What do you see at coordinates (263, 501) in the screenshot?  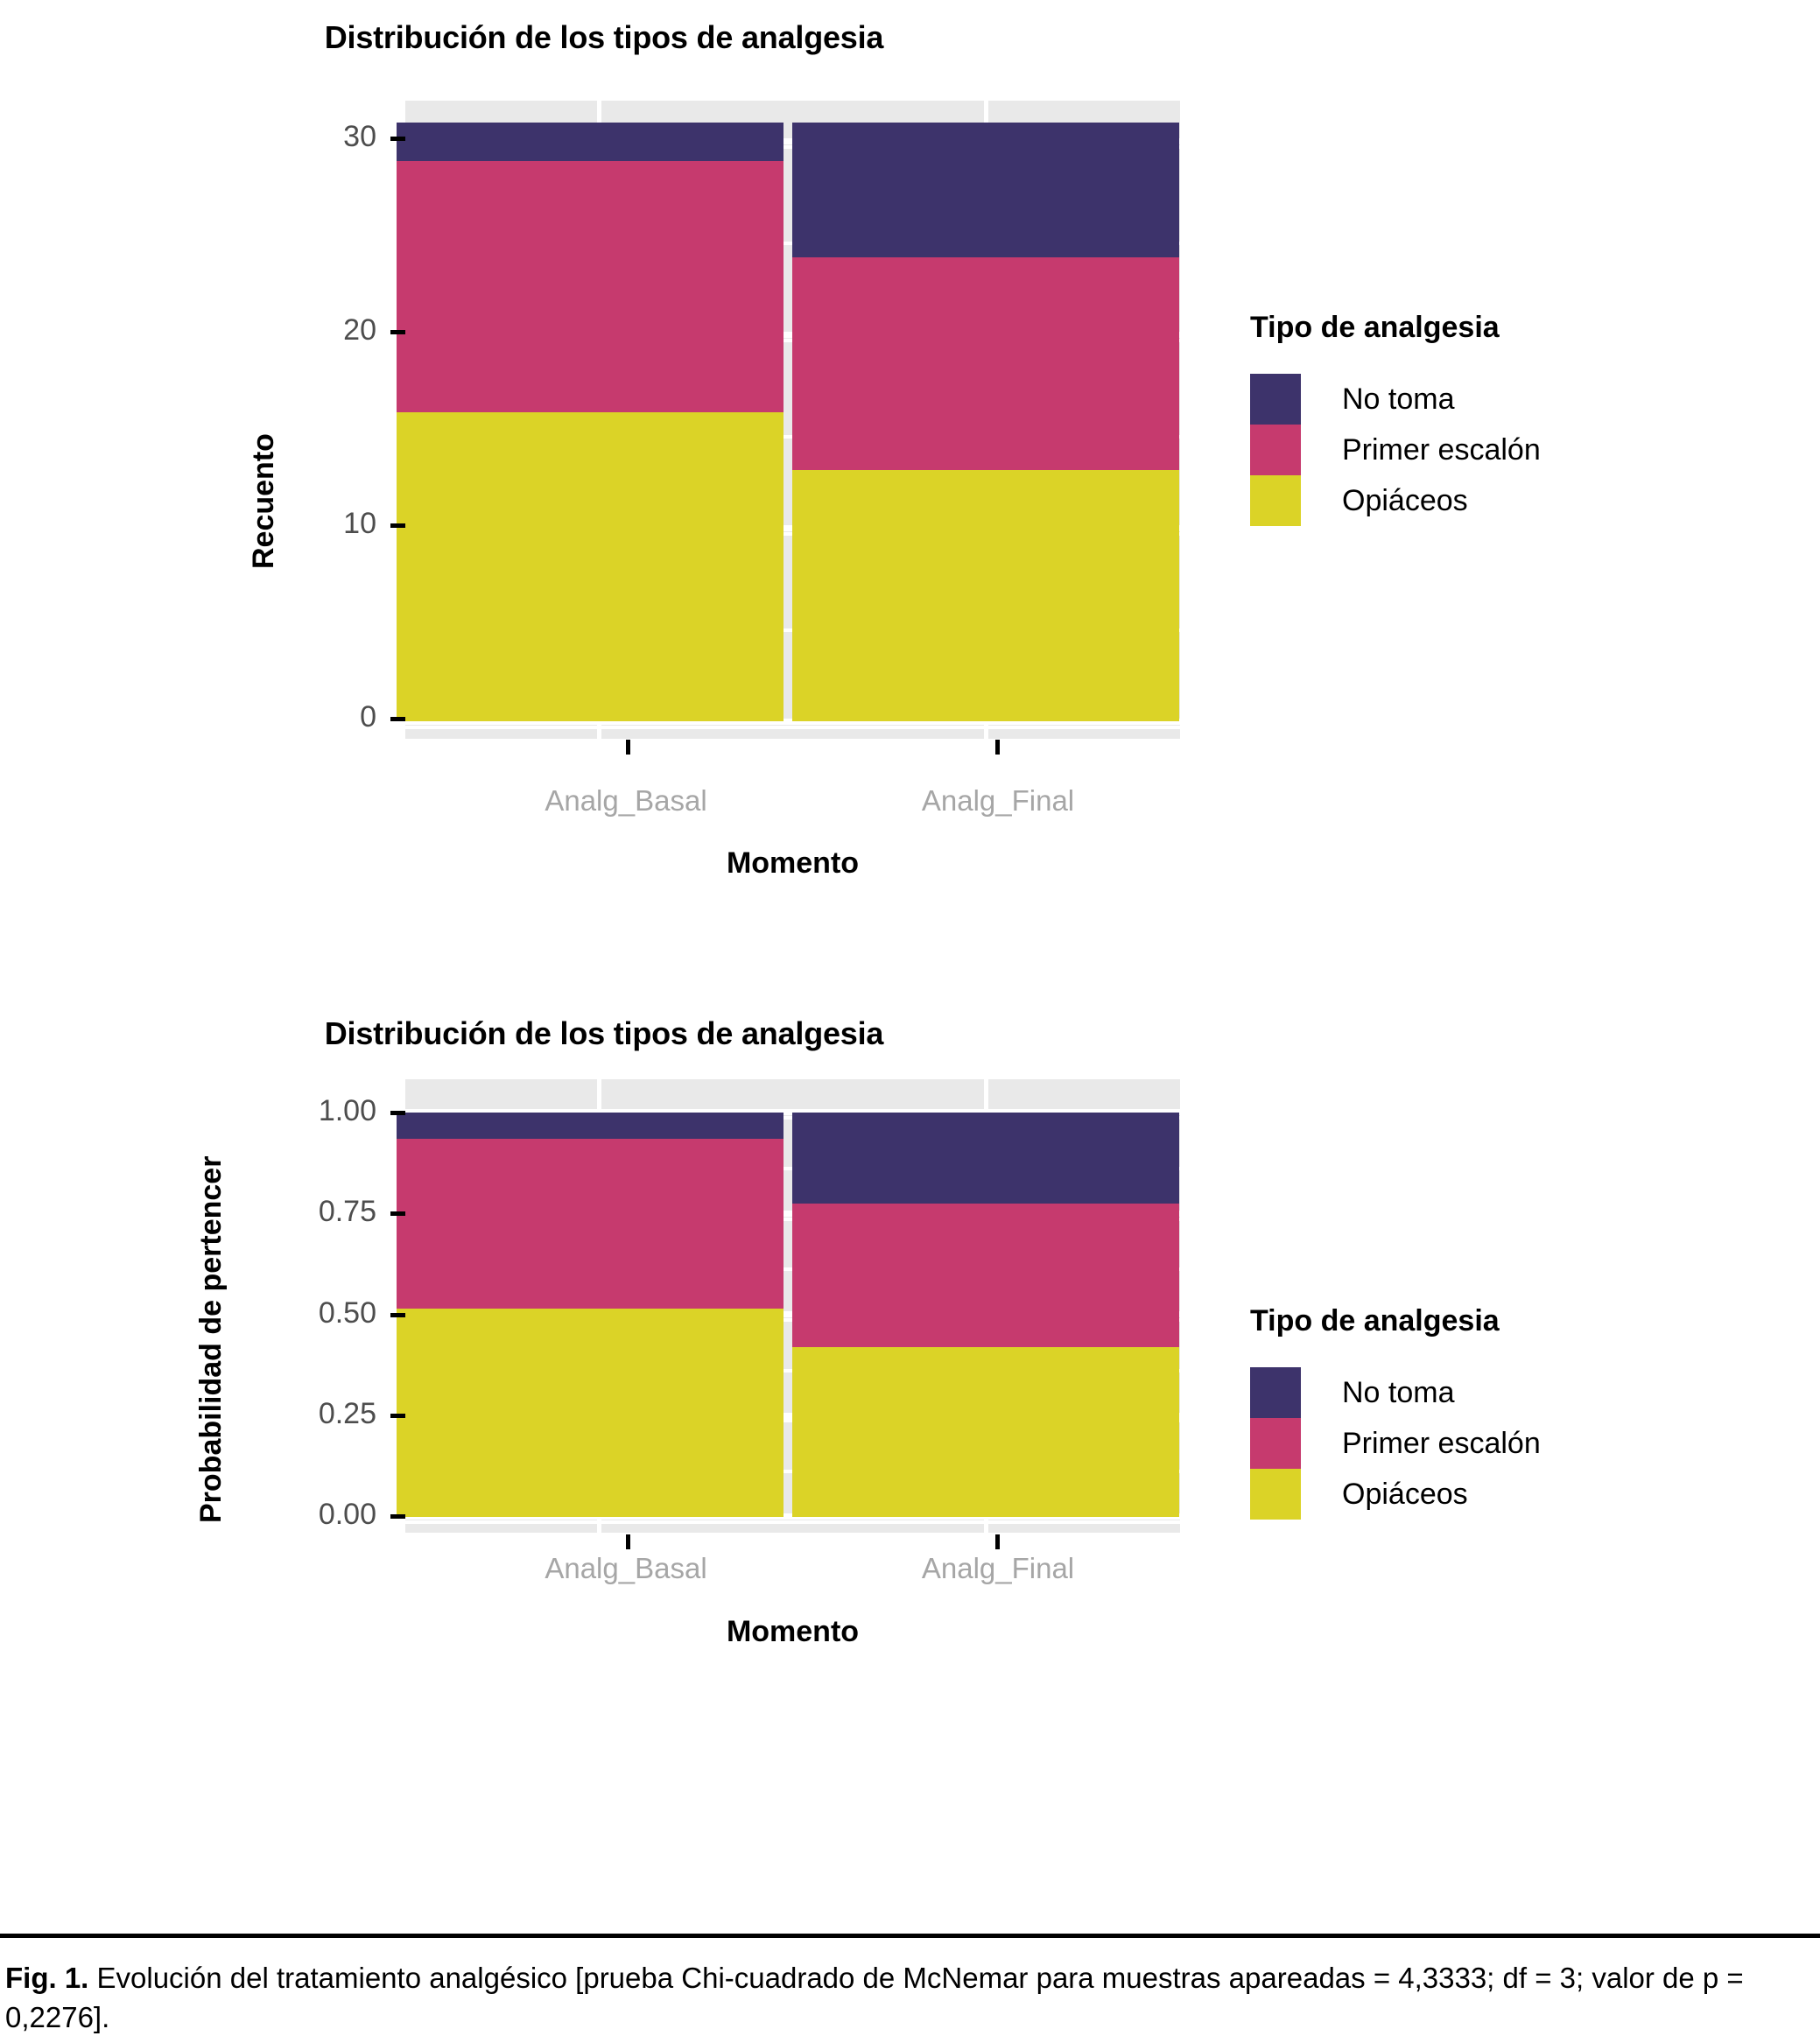 I see `chart-counts-y-axis-title: Recuento` at bounding box center [263, 501].